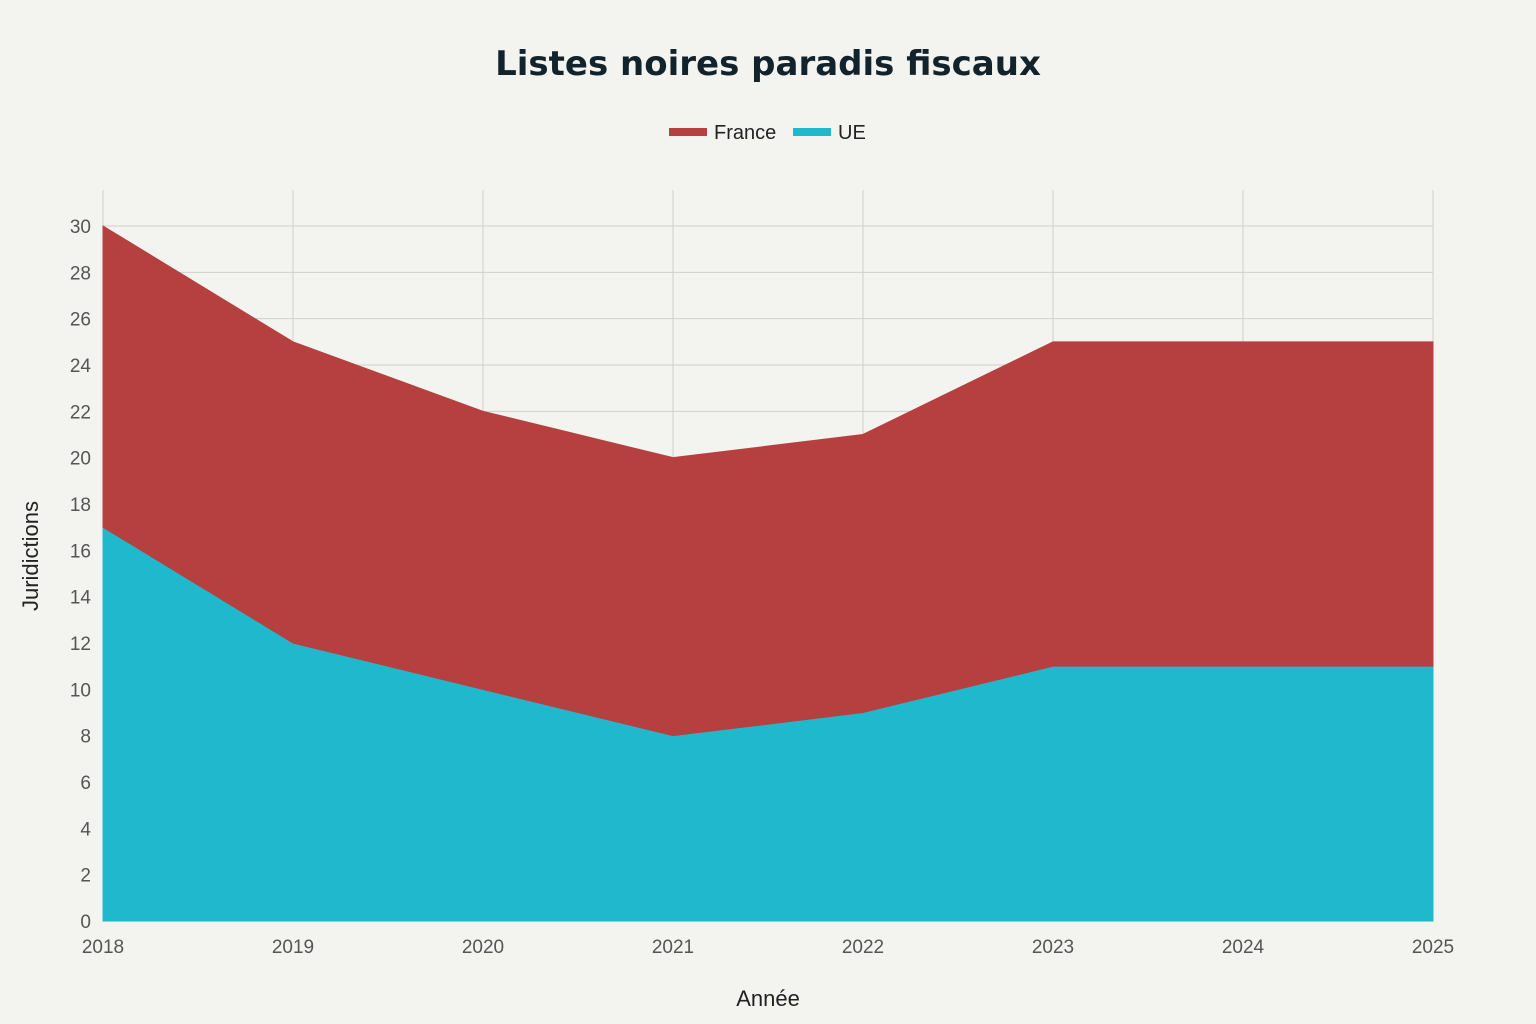 This screenshot has width=1536, height=1024. Describe the element at coordinates (81, 598) in the screenshot. I see `y-tick-label: 14` at that location.